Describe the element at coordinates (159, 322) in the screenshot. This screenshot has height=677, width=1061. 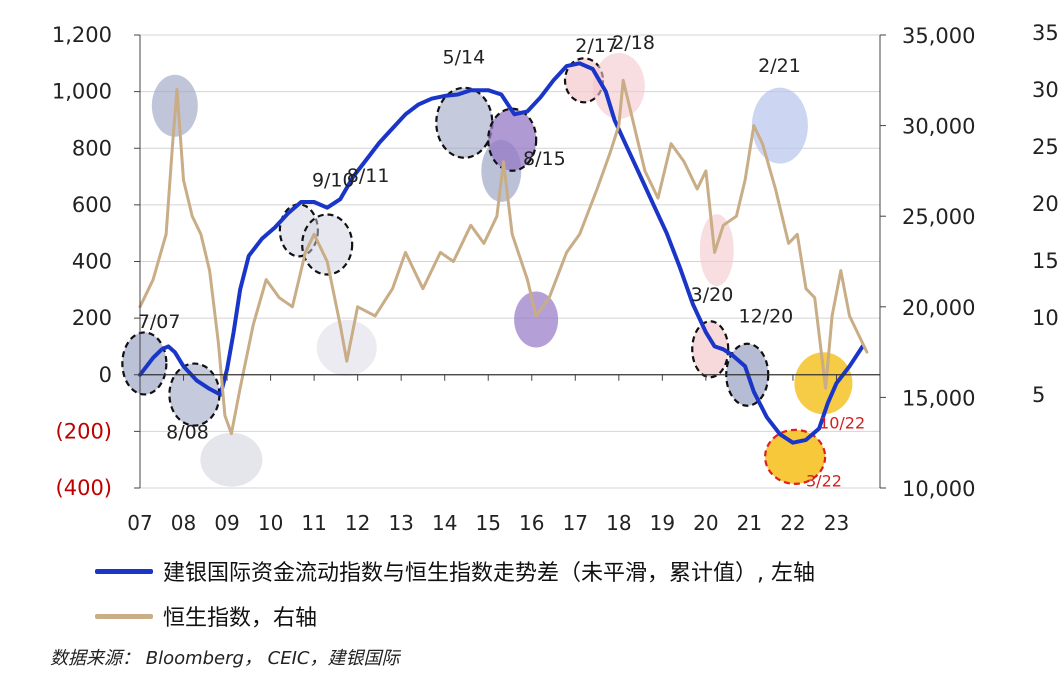
I see `annotation-0: 7/07` at that location.